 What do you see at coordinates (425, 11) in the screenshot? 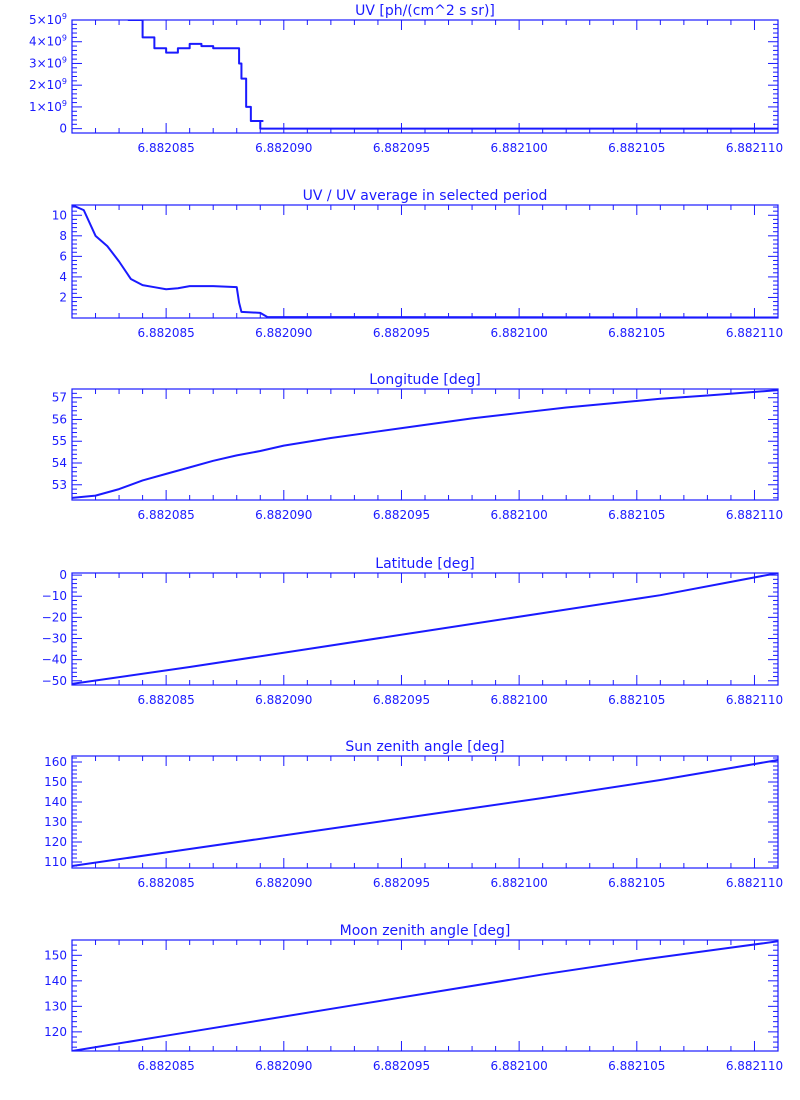
I see `chart-title: UV [ph/(cm^2 s sr)]` at bounding box center [425, 11].